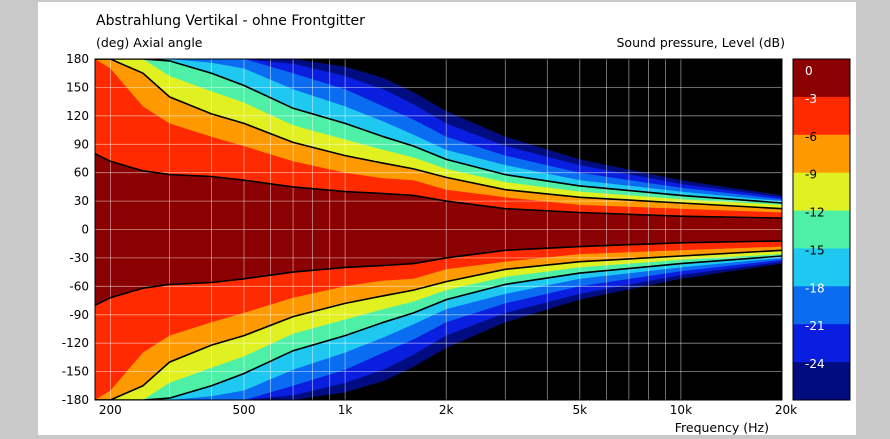 The width and height of the screenshot is (890, 439). I want to click on x-tick-label: 20k, so click(786, 410).